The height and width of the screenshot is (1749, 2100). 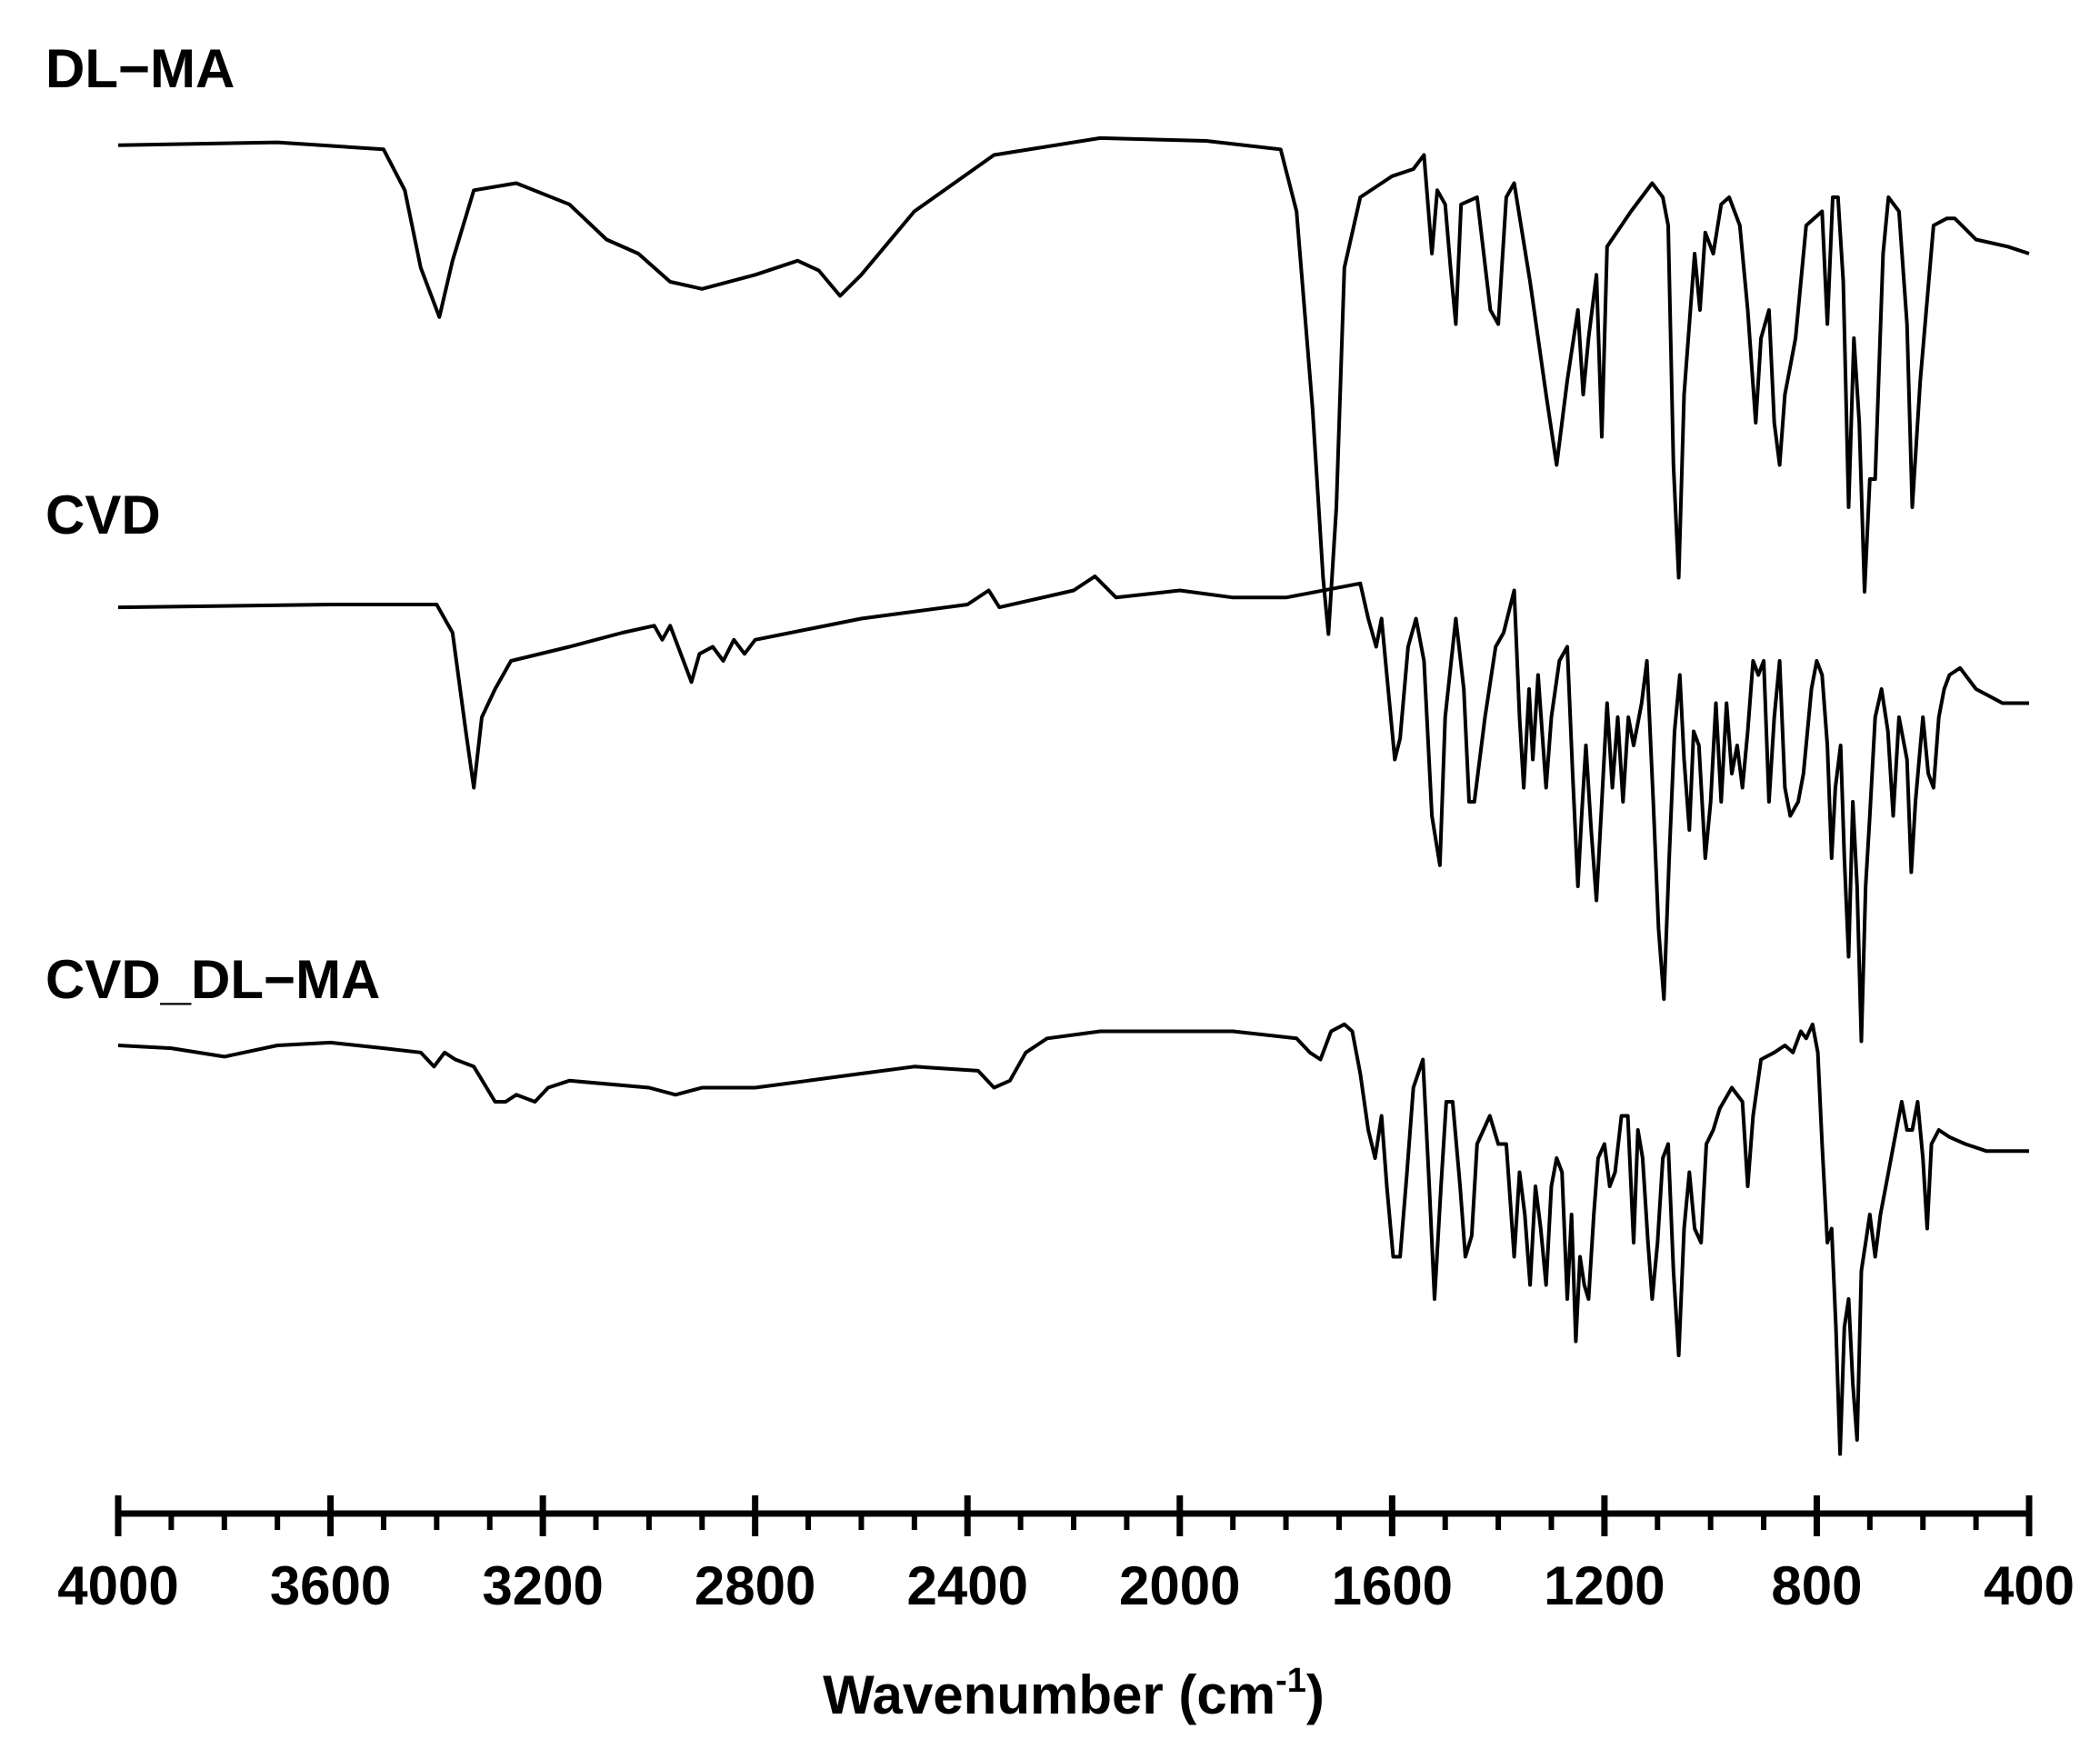 What do you see at coordinates (2030, 1585) in the screenshot?
I see `x-tick-label: 400` at bounding box center [2030, 1585].